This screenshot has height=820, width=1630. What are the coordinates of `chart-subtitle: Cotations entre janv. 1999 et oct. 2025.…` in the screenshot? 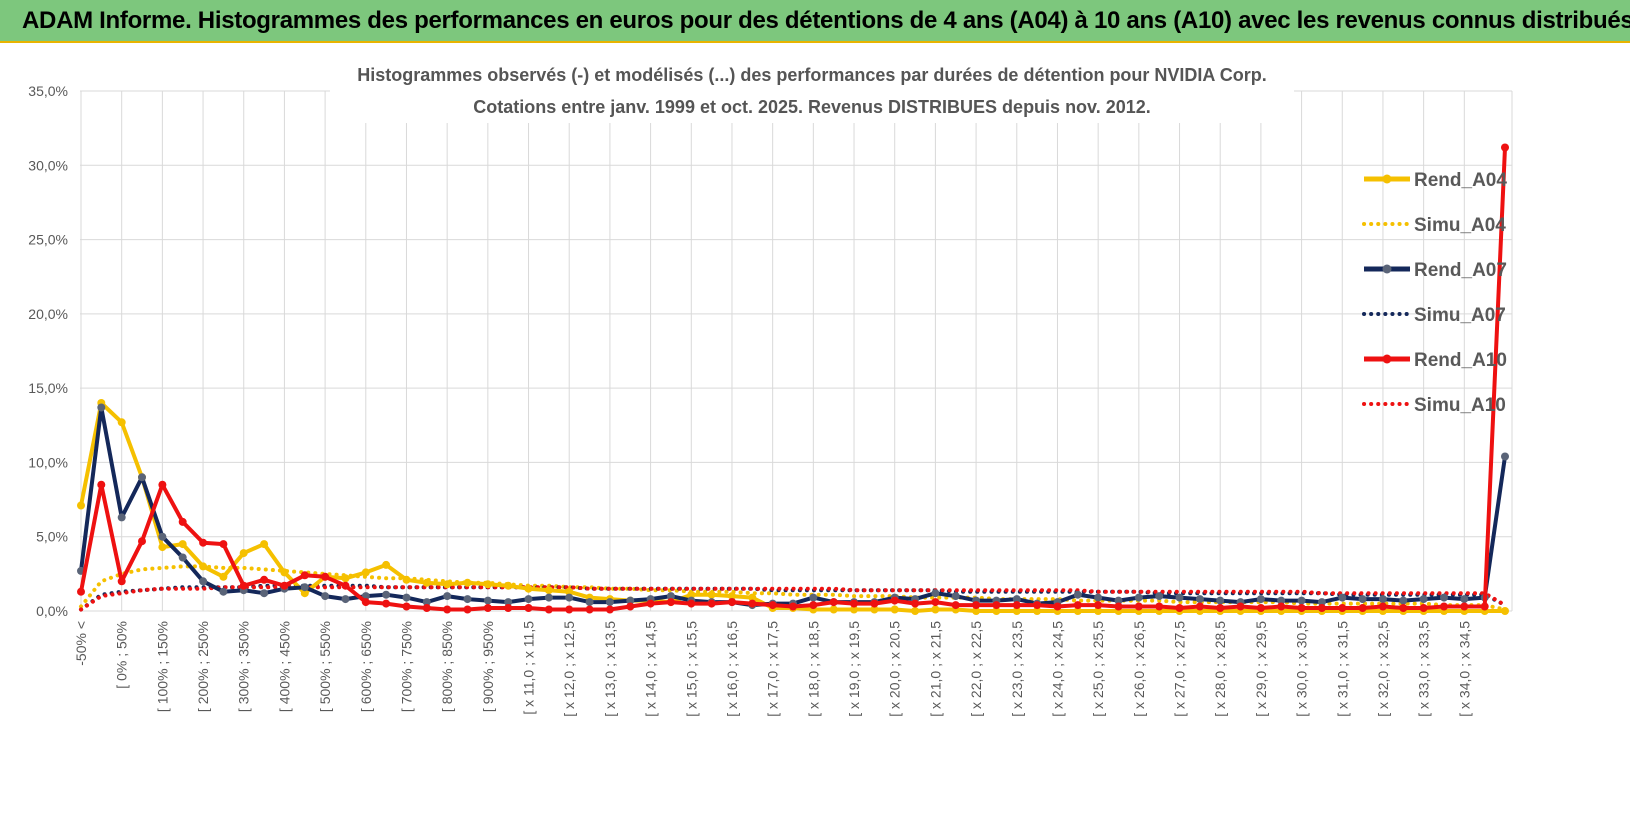 It's located at (812, 107).